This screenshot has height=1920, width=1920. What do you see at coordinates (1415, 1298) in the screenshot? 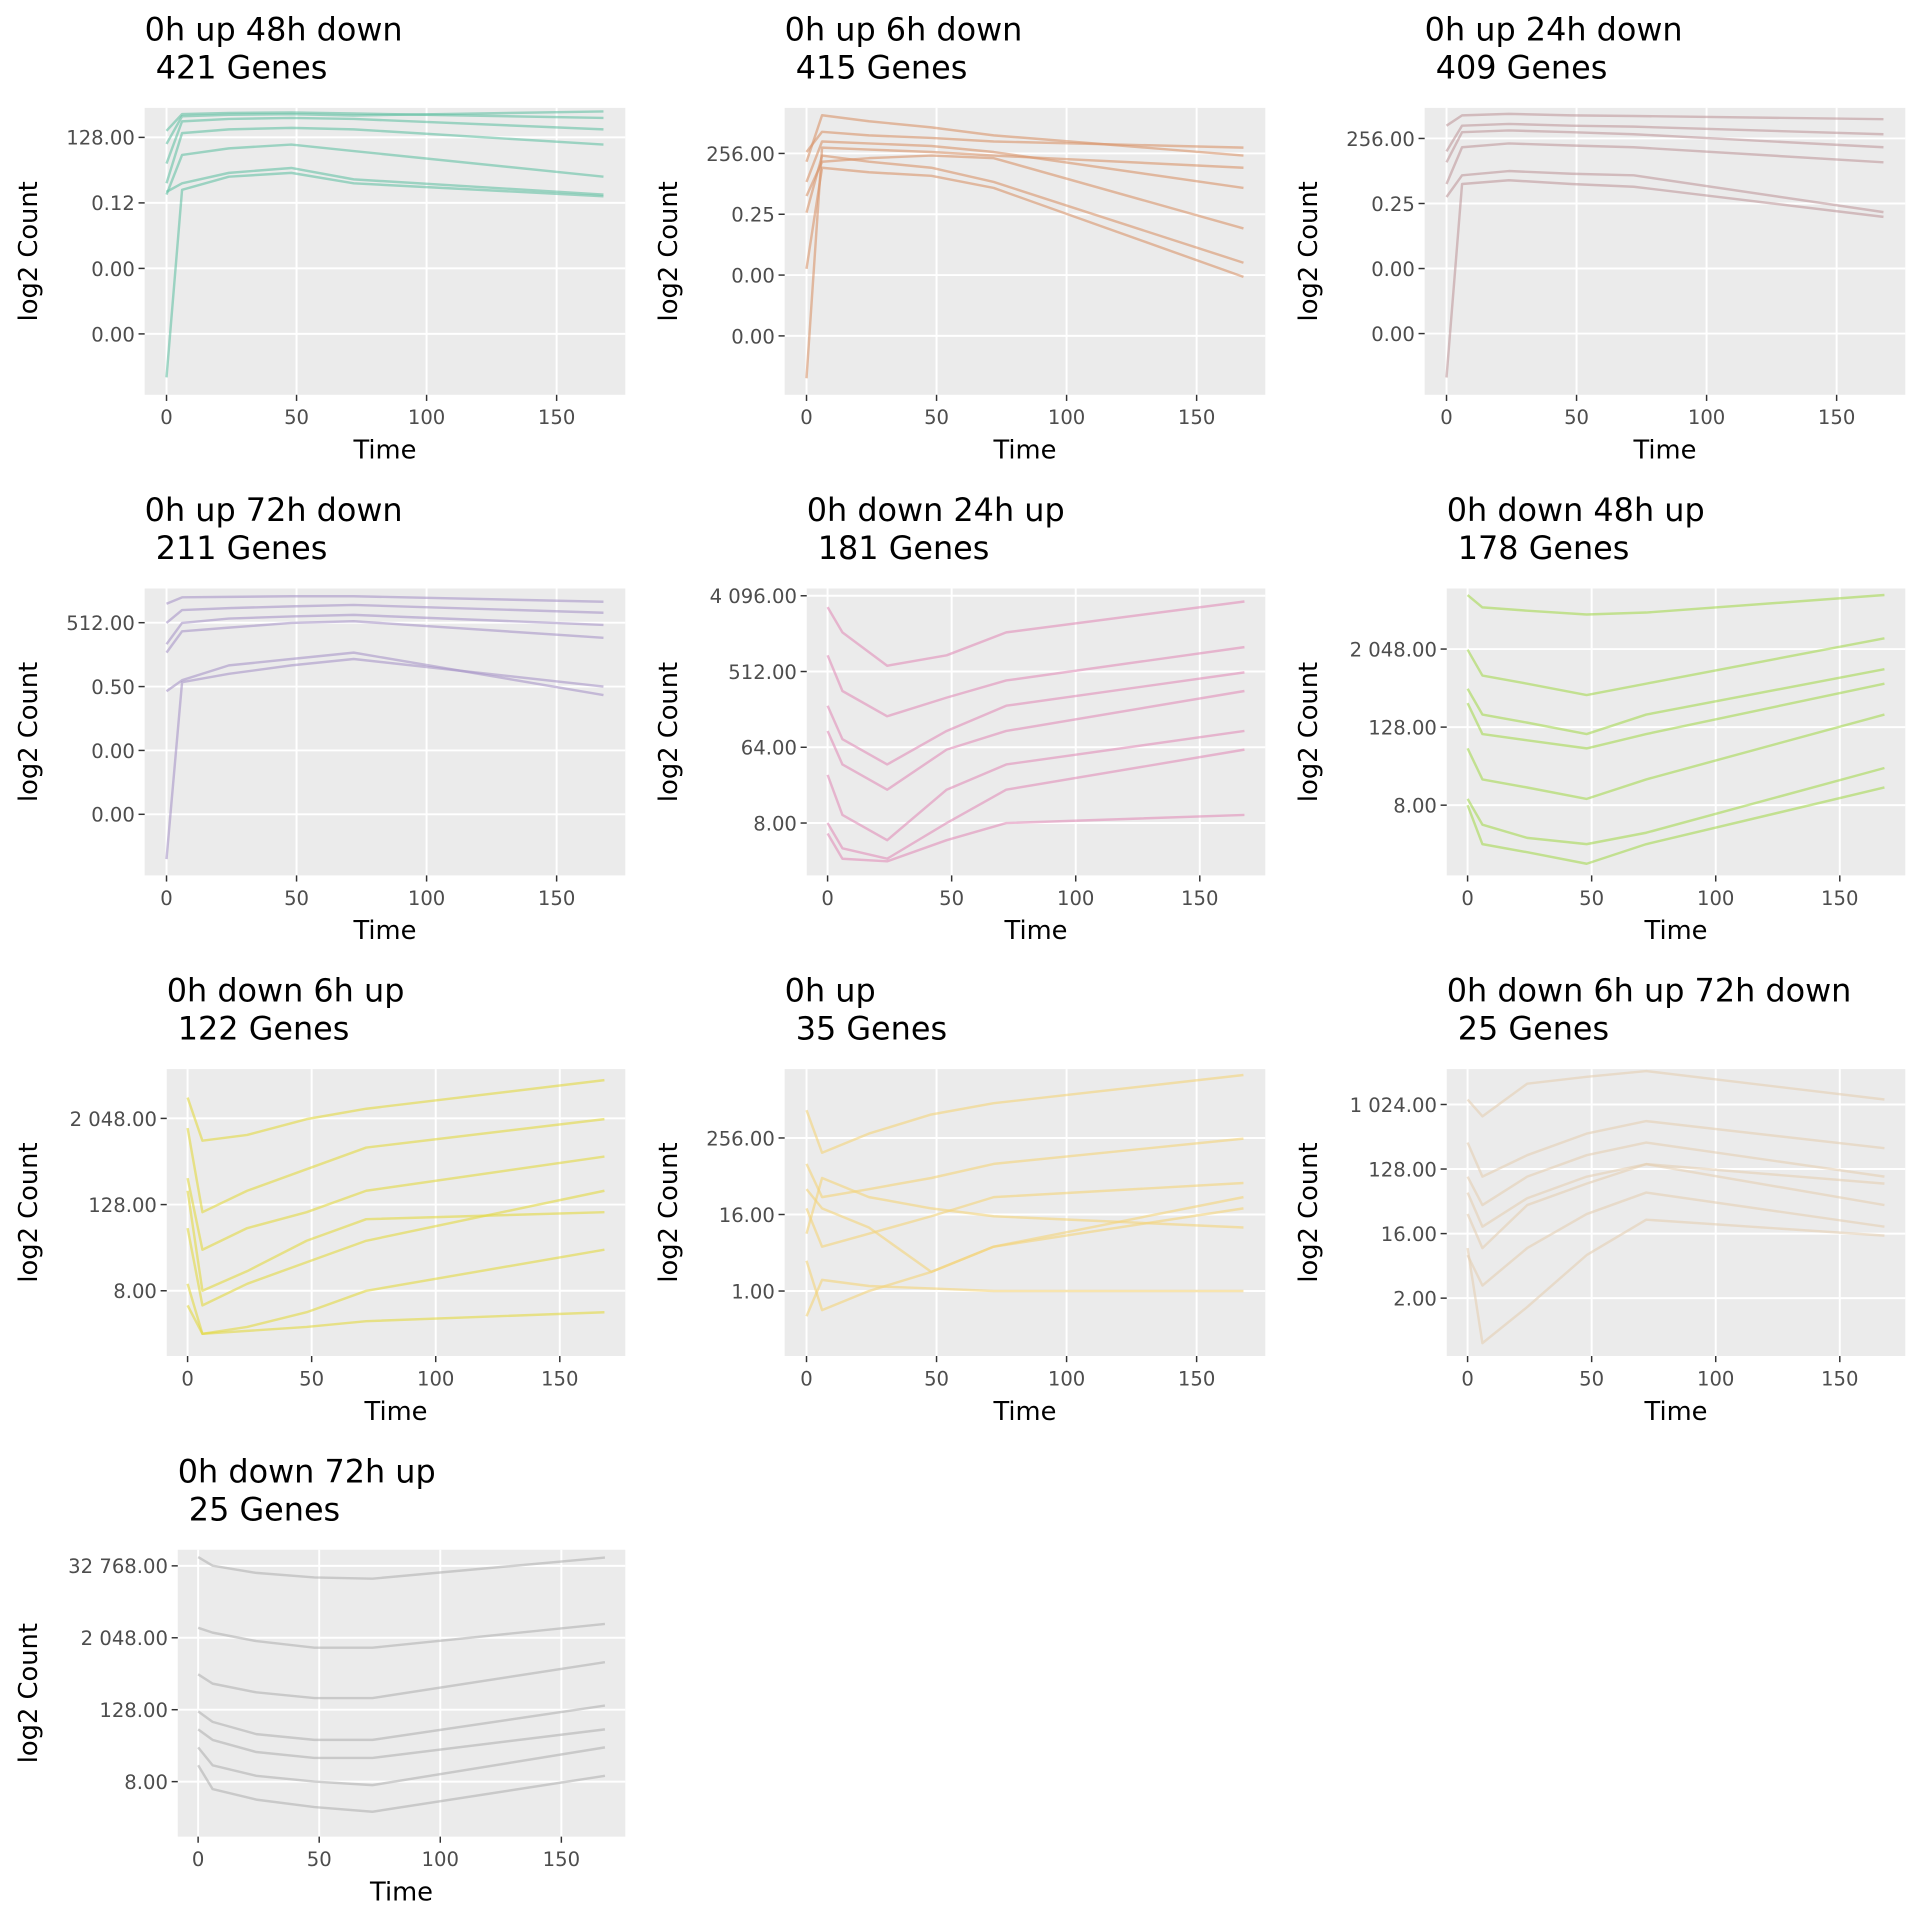
I see `y-tick-label: 2.00` at bounding box center [1415, 1298].